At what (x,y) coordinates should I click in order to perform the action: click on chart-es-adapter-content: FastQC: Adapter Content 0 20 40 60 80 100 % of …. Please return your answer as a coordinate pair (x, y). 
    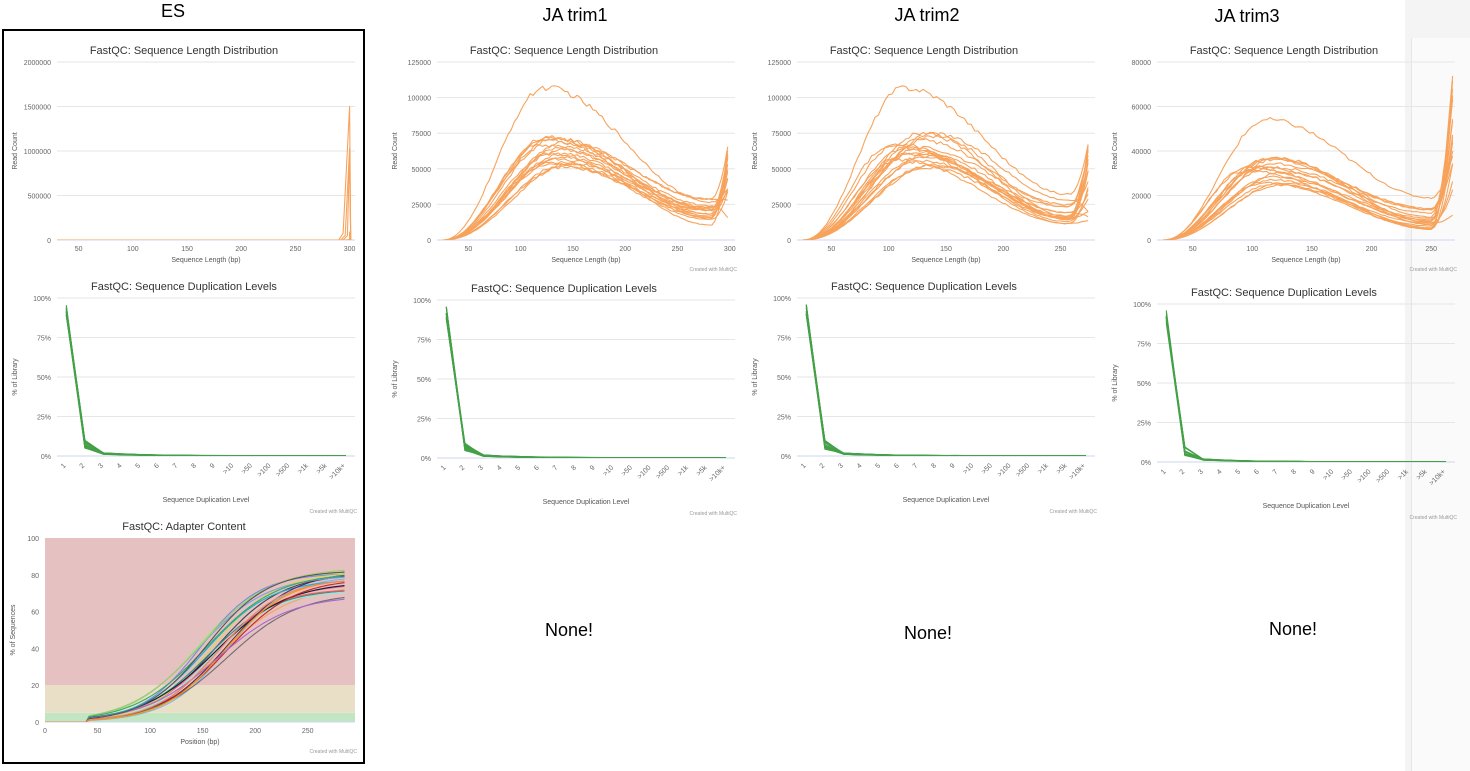
    Looking at the image, I should click on (184, 636).